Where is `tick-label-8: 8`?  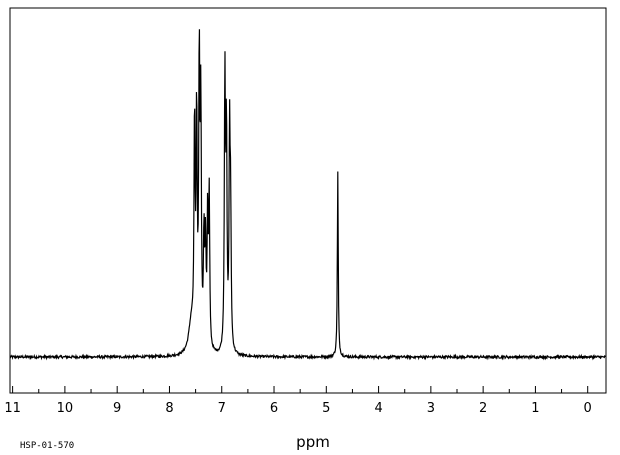 tick-label-8: 8 is located at coordinates (169, 408).